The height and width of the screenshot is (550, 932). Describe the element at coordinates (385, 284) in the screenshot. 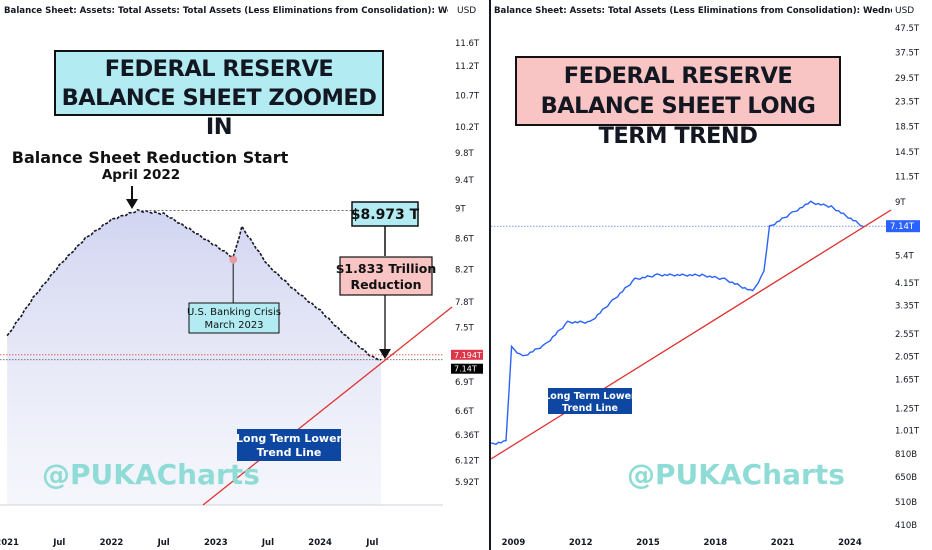

I see `reduction-label: Reduction` at that location.